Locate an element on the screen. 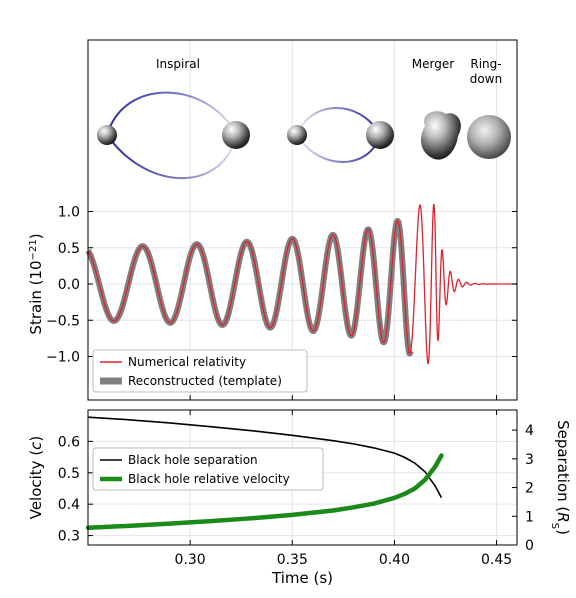 The width and height of the screenshot is (576, 598). velocity-y-ticks: 0.3 0.4 0.5 0.6 is located at coordinates (75, 489).